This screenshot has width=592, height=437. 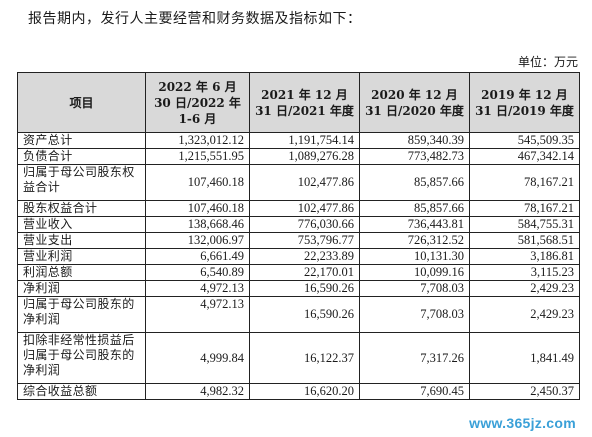 I want to click on cell-2022h1: 6,661.49, so click(x=197, y=256).